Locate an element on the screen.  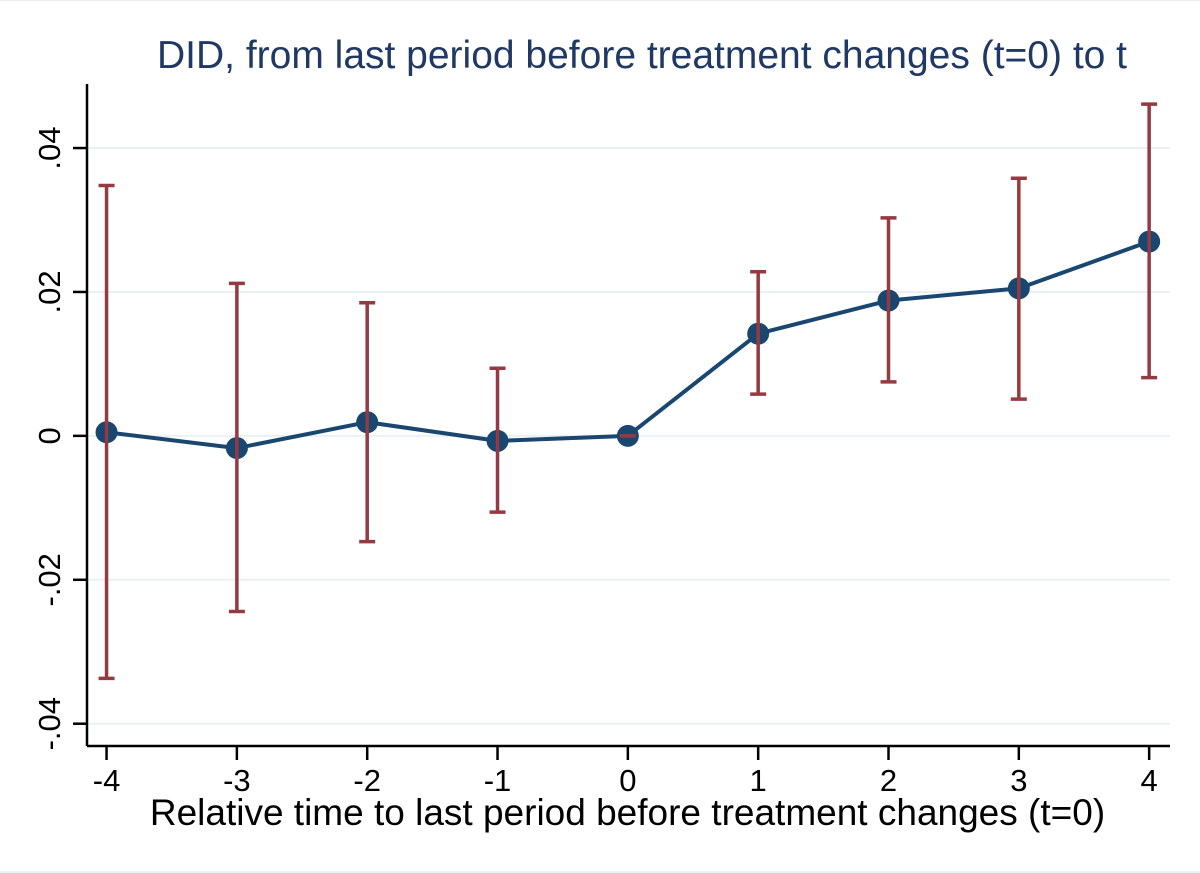
x-tick-label: 2 is located at coordinates (888, 780).